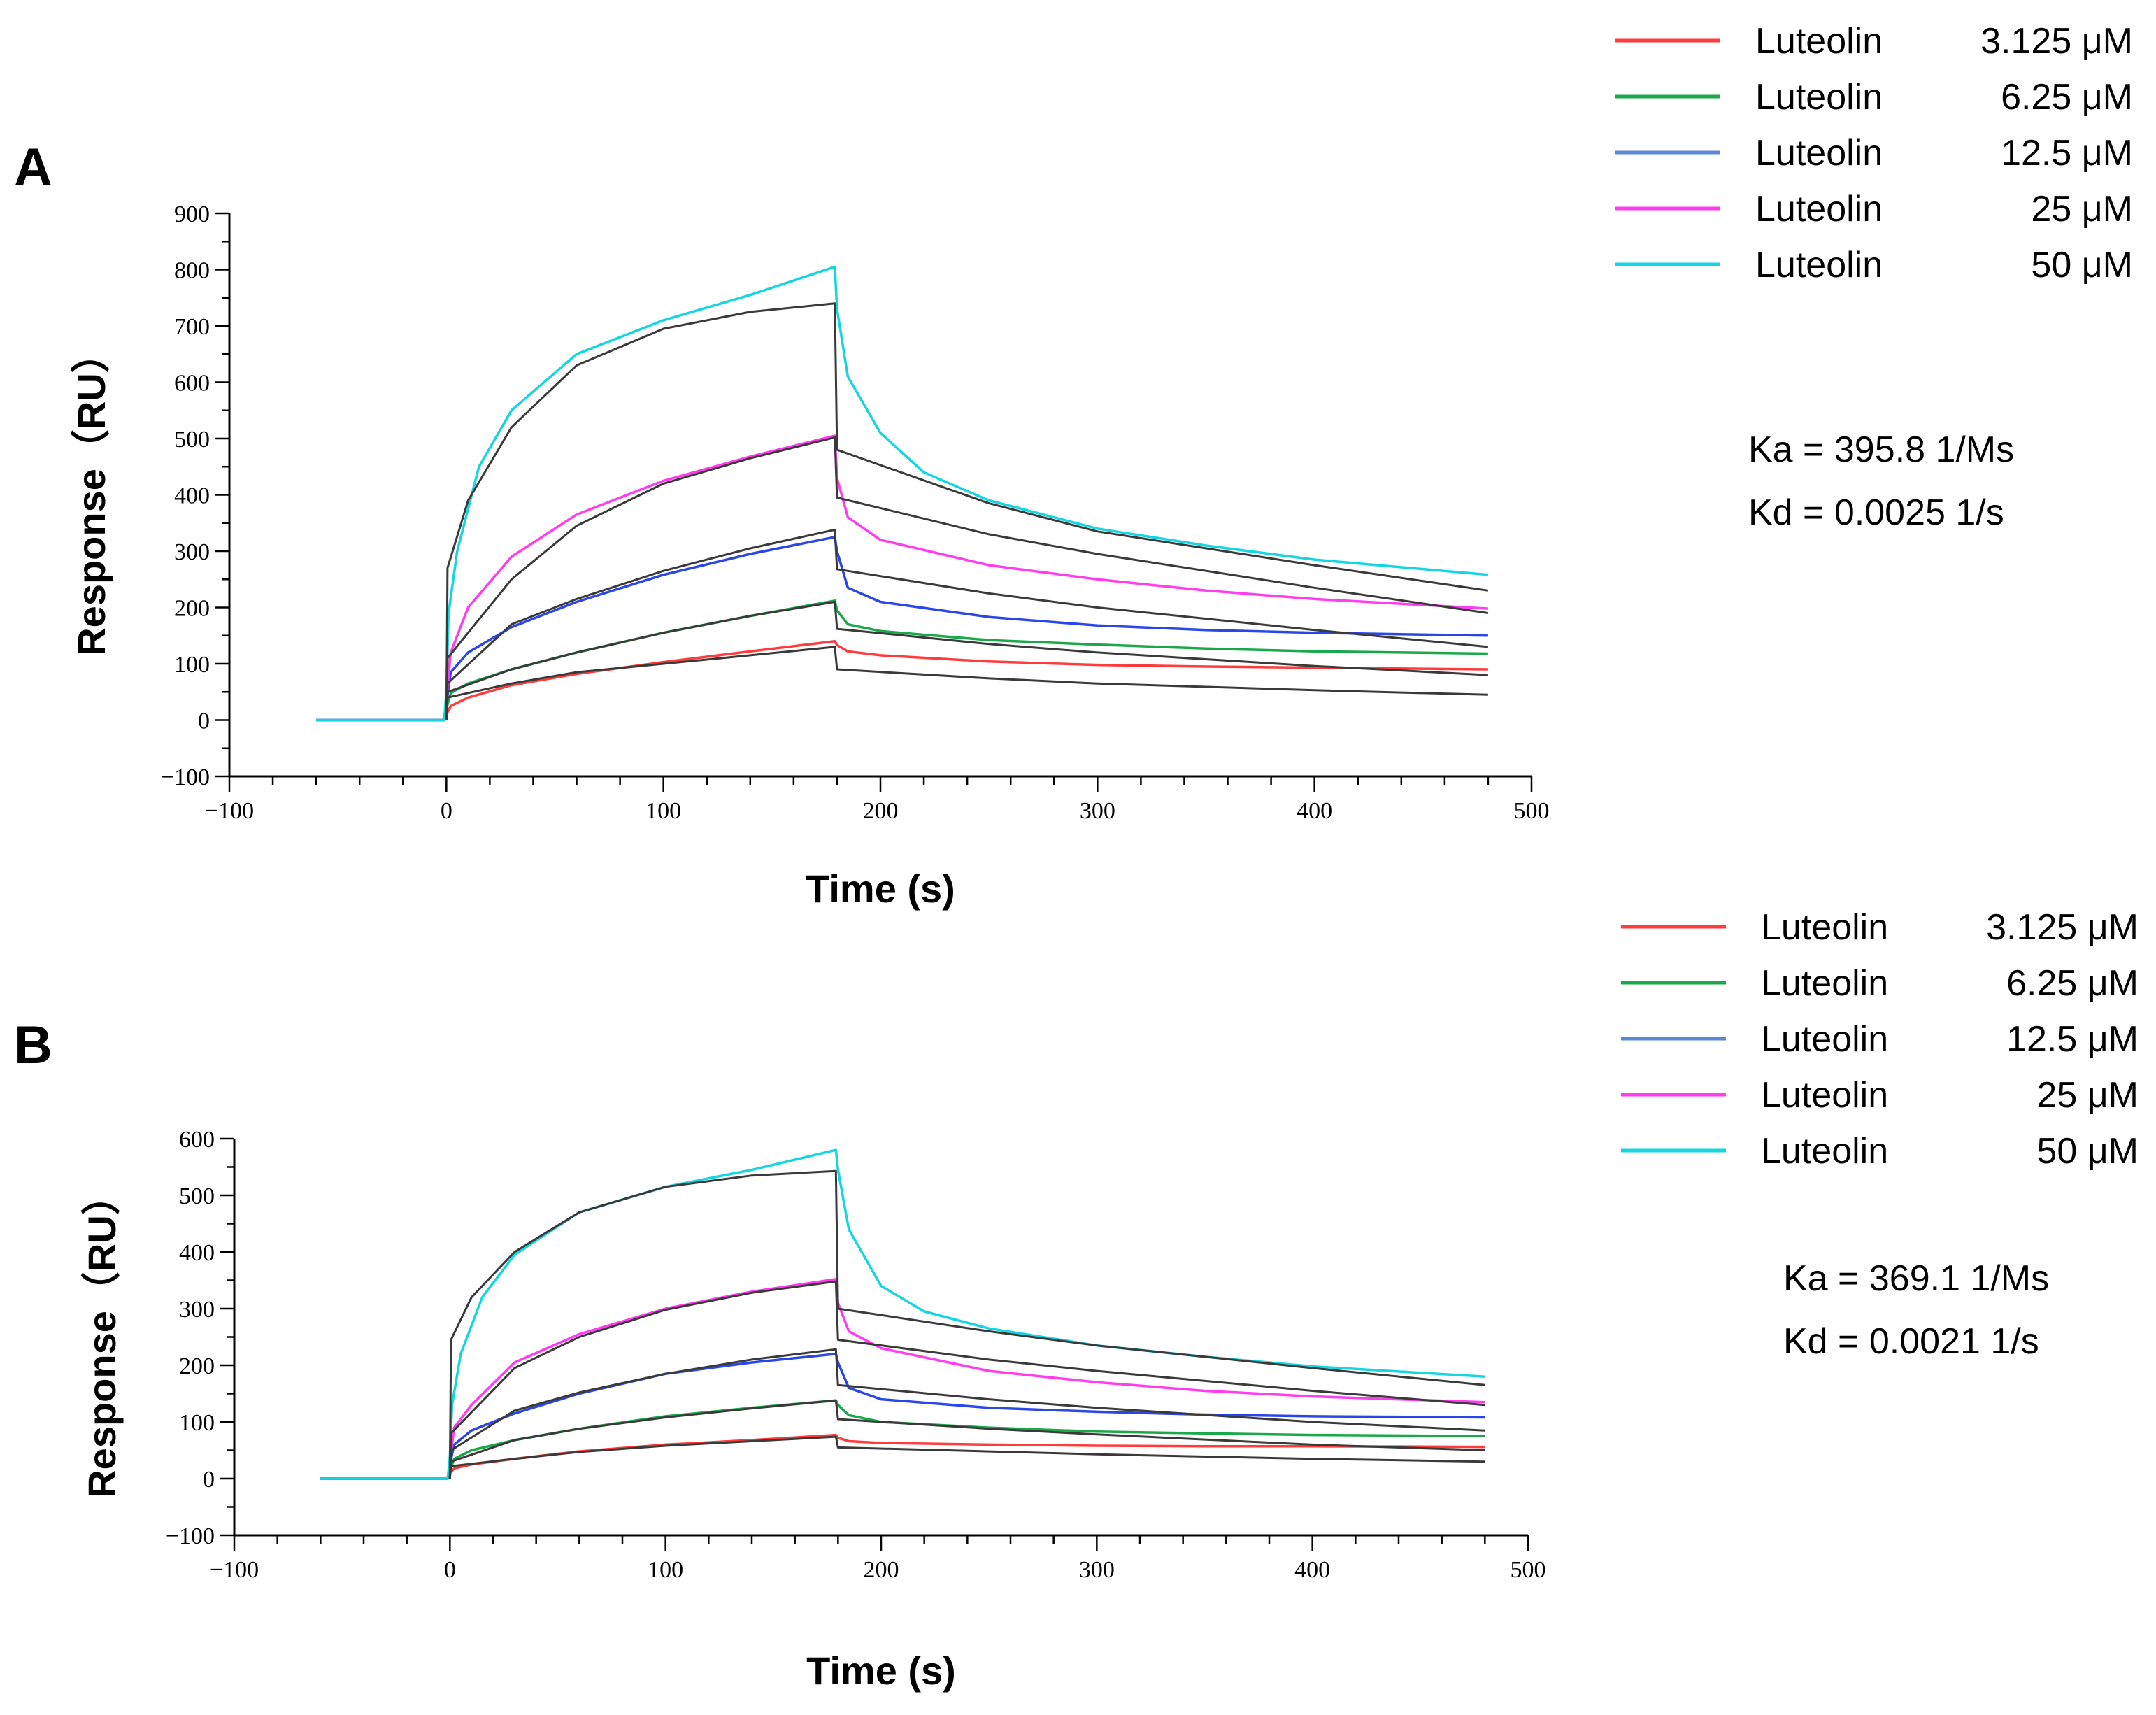  Describe the element at coordinates (192, 214) in the screenshot. I see `y-tick-label: 900` at that location.